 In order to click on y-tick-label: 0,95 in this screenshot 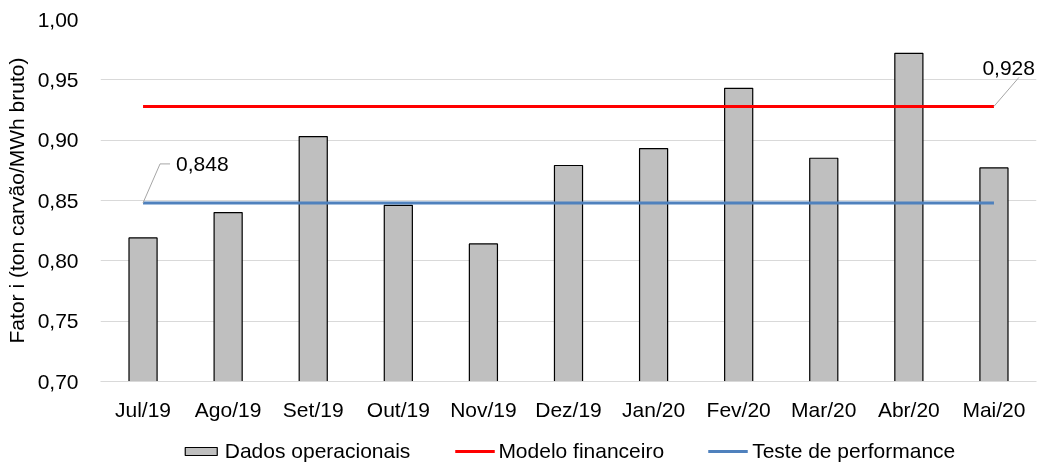, I will do `click(58, 79)`.